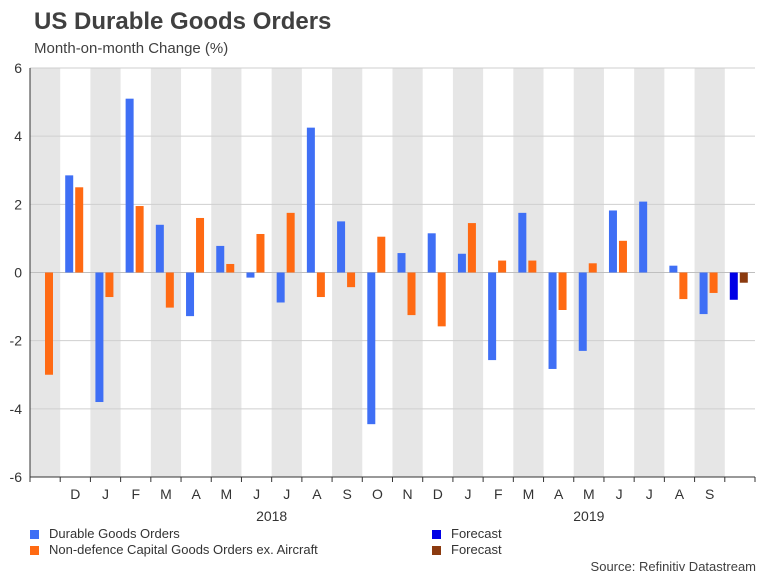 This screenshot has width=768, height=576. I want to click on source-note: Source: Refinitiv Datastream, so click(673, 566).